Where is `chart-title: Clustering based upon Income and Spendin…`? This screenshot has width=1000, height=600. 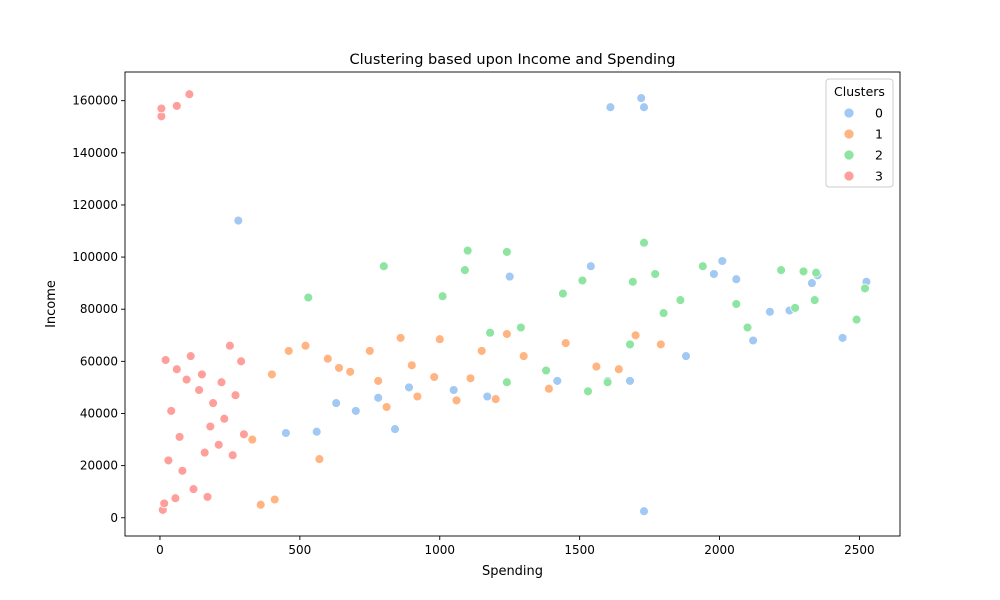 chart-title: Clustering based upon Income and Spendin… is located at coordinates (513, 60).